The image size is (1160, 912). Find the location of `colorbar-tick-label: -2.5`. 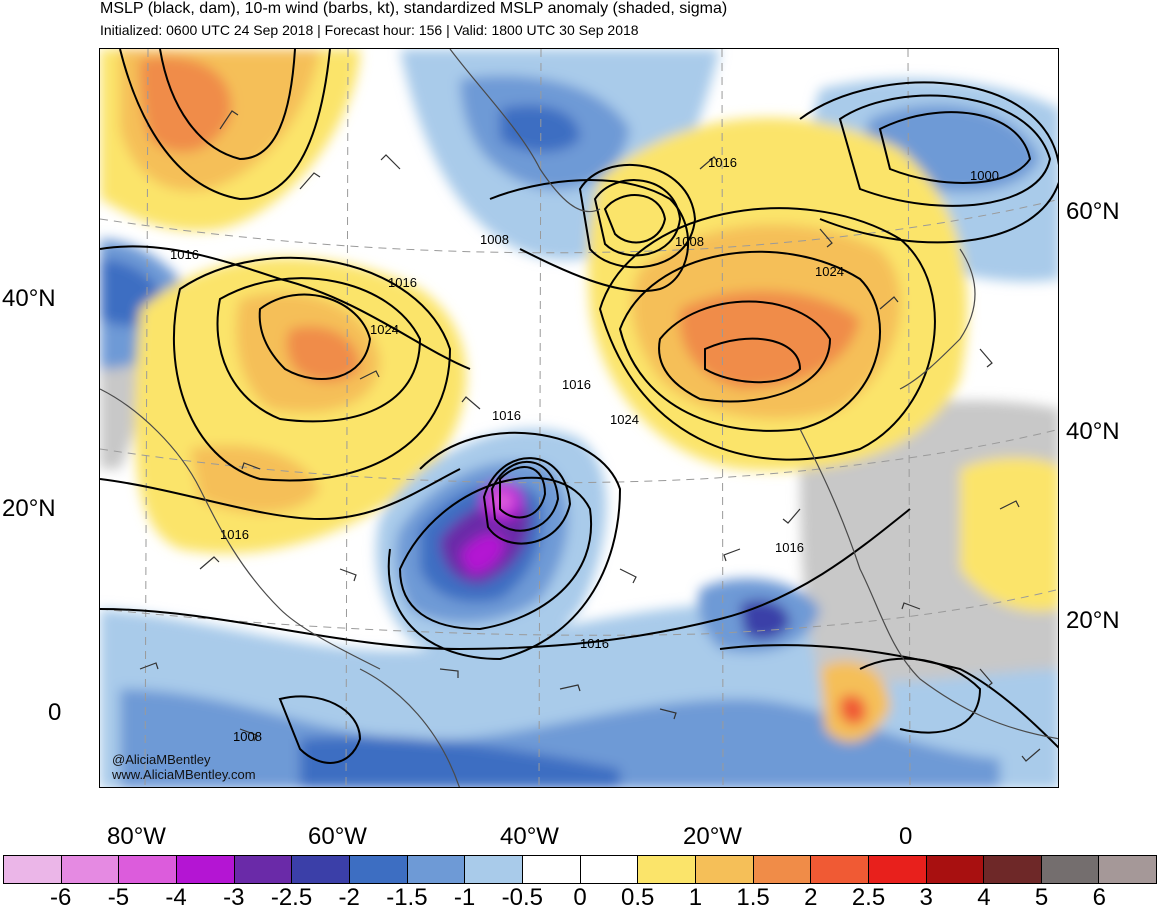

colorbar-tick-label: -2.5 is located at coordinates (291, 897).